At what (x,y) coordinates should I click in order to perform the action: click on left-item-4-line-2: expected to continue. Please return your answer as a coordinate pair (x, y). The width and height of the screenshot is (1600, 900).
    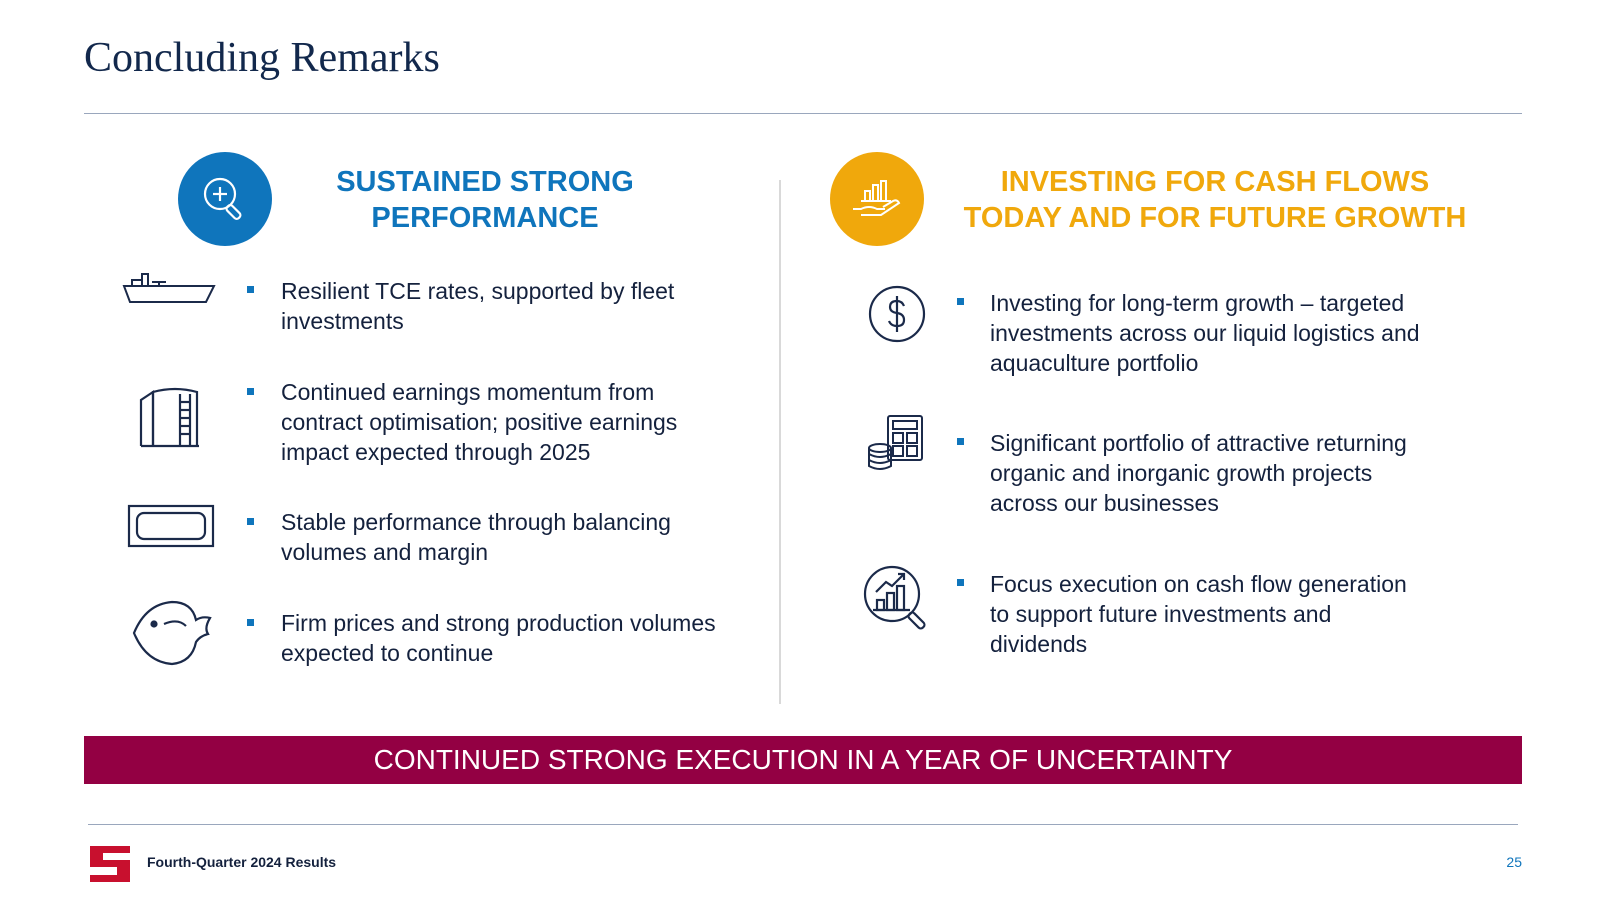
    Looking at the image, I should click on (387, 653).